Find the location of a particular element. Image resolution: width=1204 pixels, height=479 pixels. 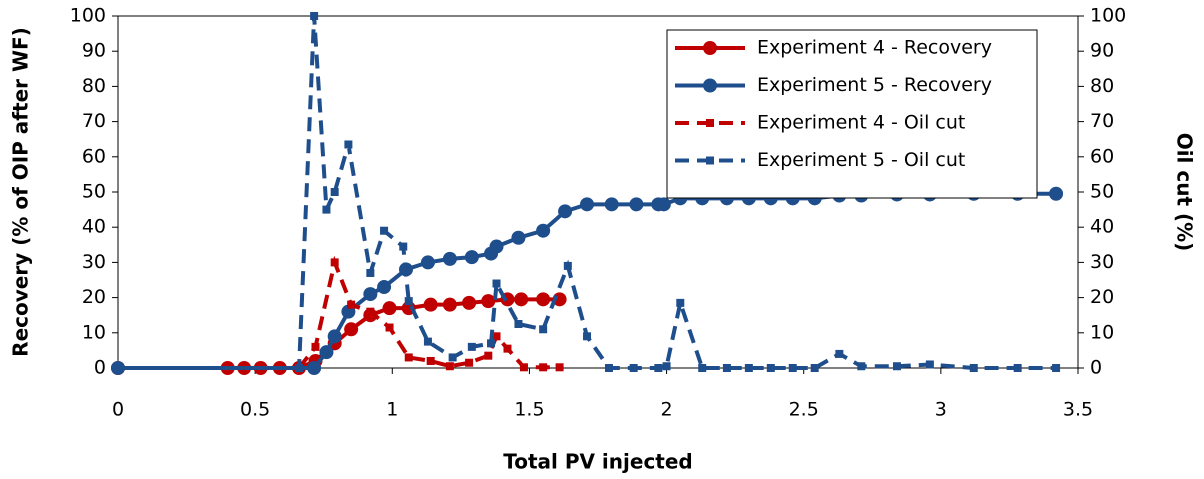

y2-tick-label: 90 is located at coordinates (1102, 51).